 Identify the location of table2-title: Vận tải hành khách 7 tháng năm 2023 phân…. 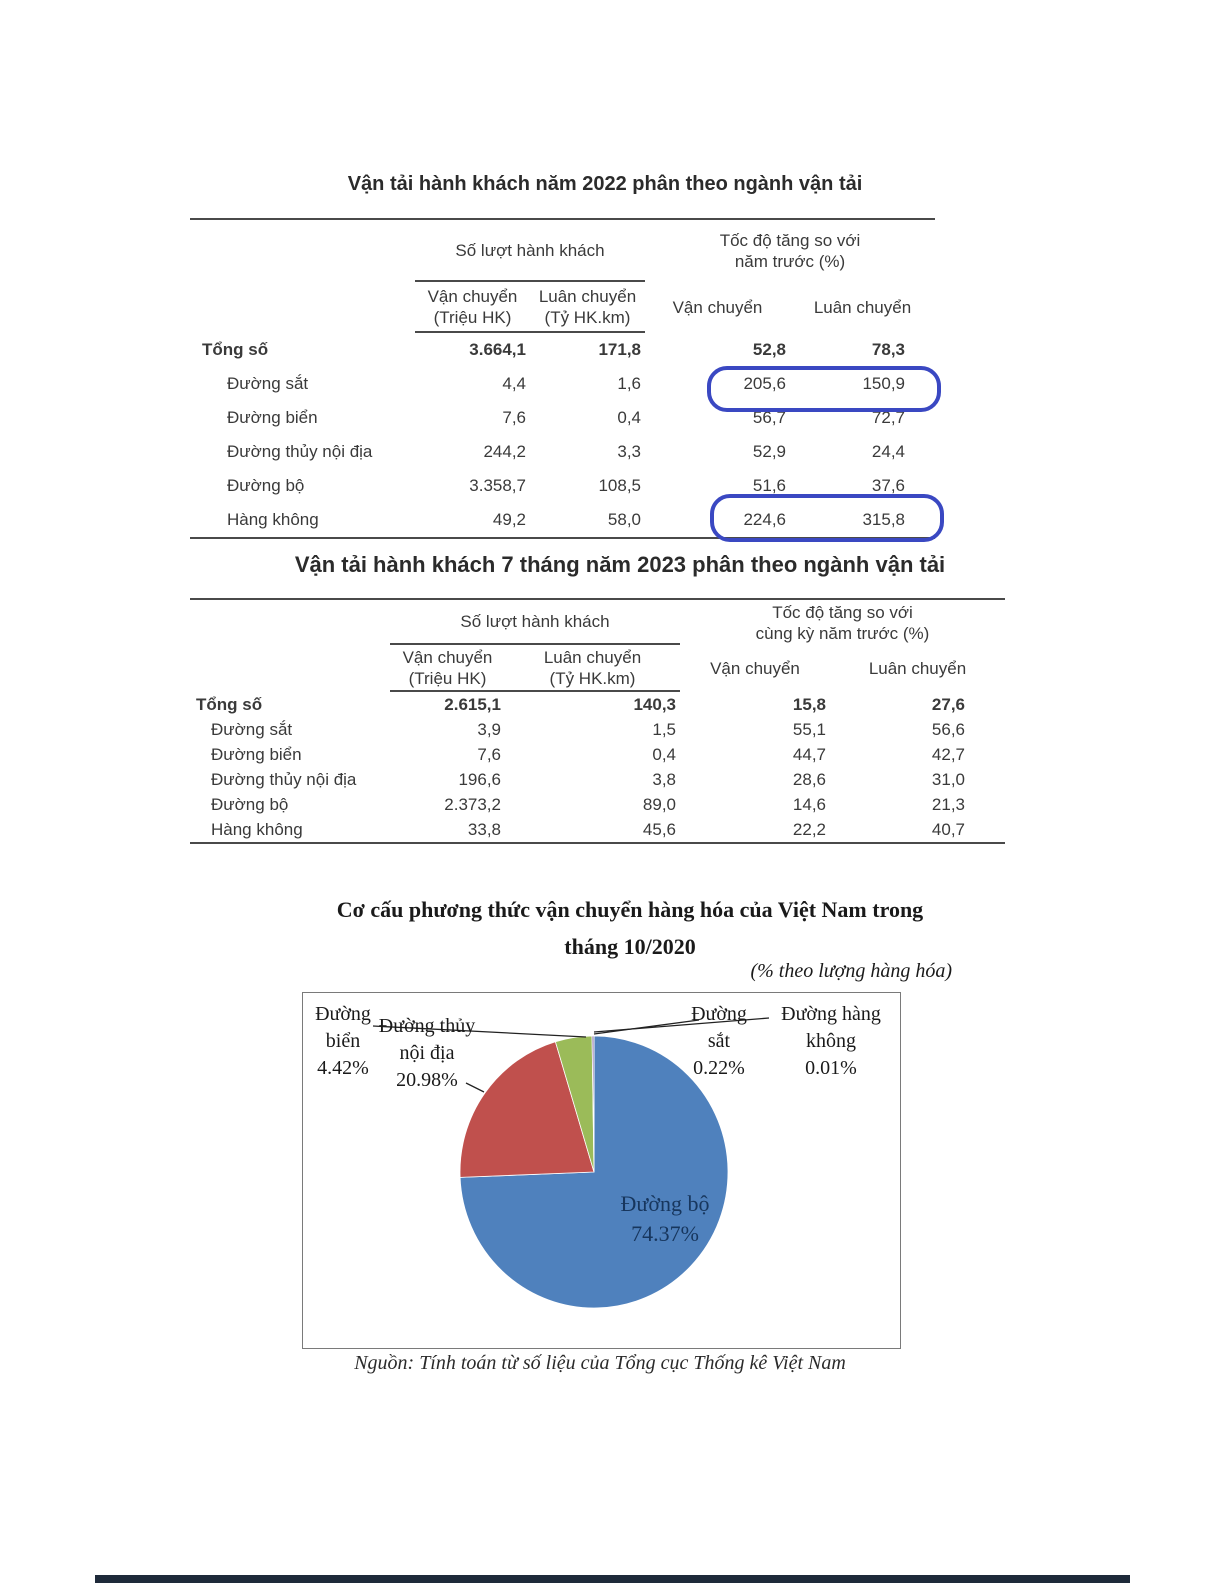
(620, 564).